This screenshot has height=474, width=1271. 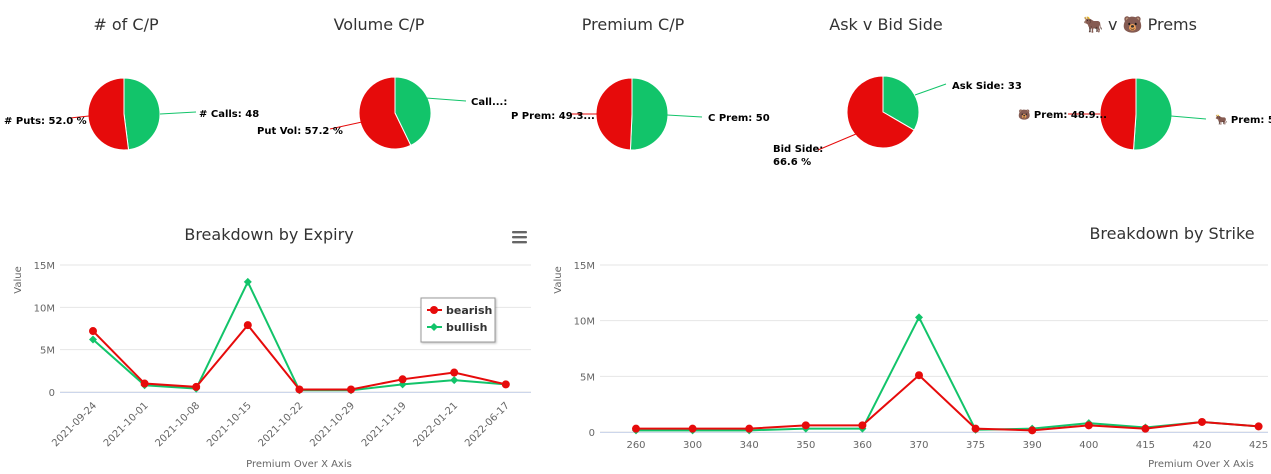 I want to click on pie-label-c-prem: C Prem: 50, so click(x=739, y=118).